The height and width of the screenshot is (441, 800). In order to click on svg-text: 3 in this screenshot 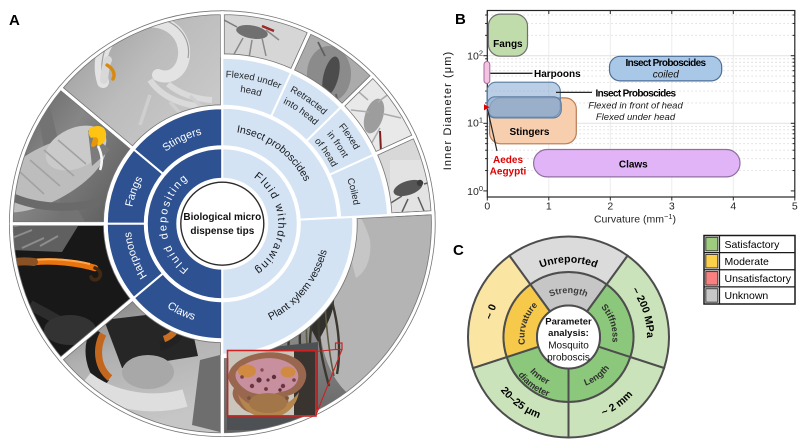, I will do `click(672, 207)`.